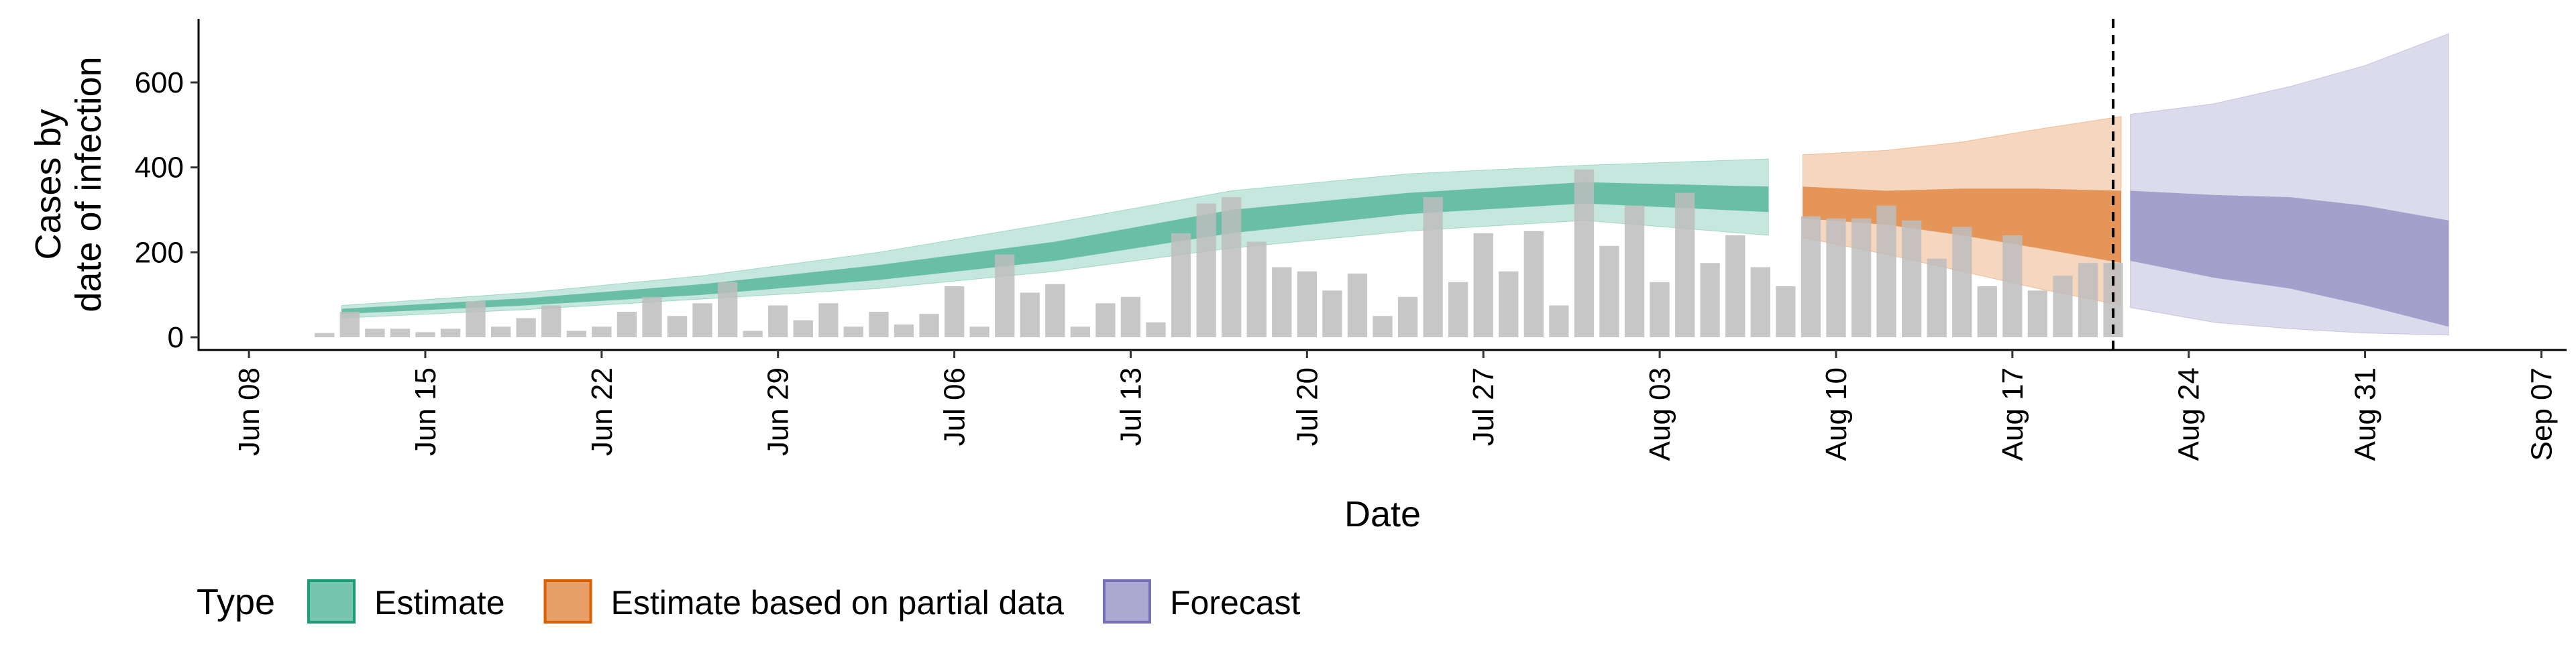 This screenshot has height=647, width=2576. Describe the element at coordinates (159, 168) in the screenshot. I see `y-tick-label: 400` at that location.